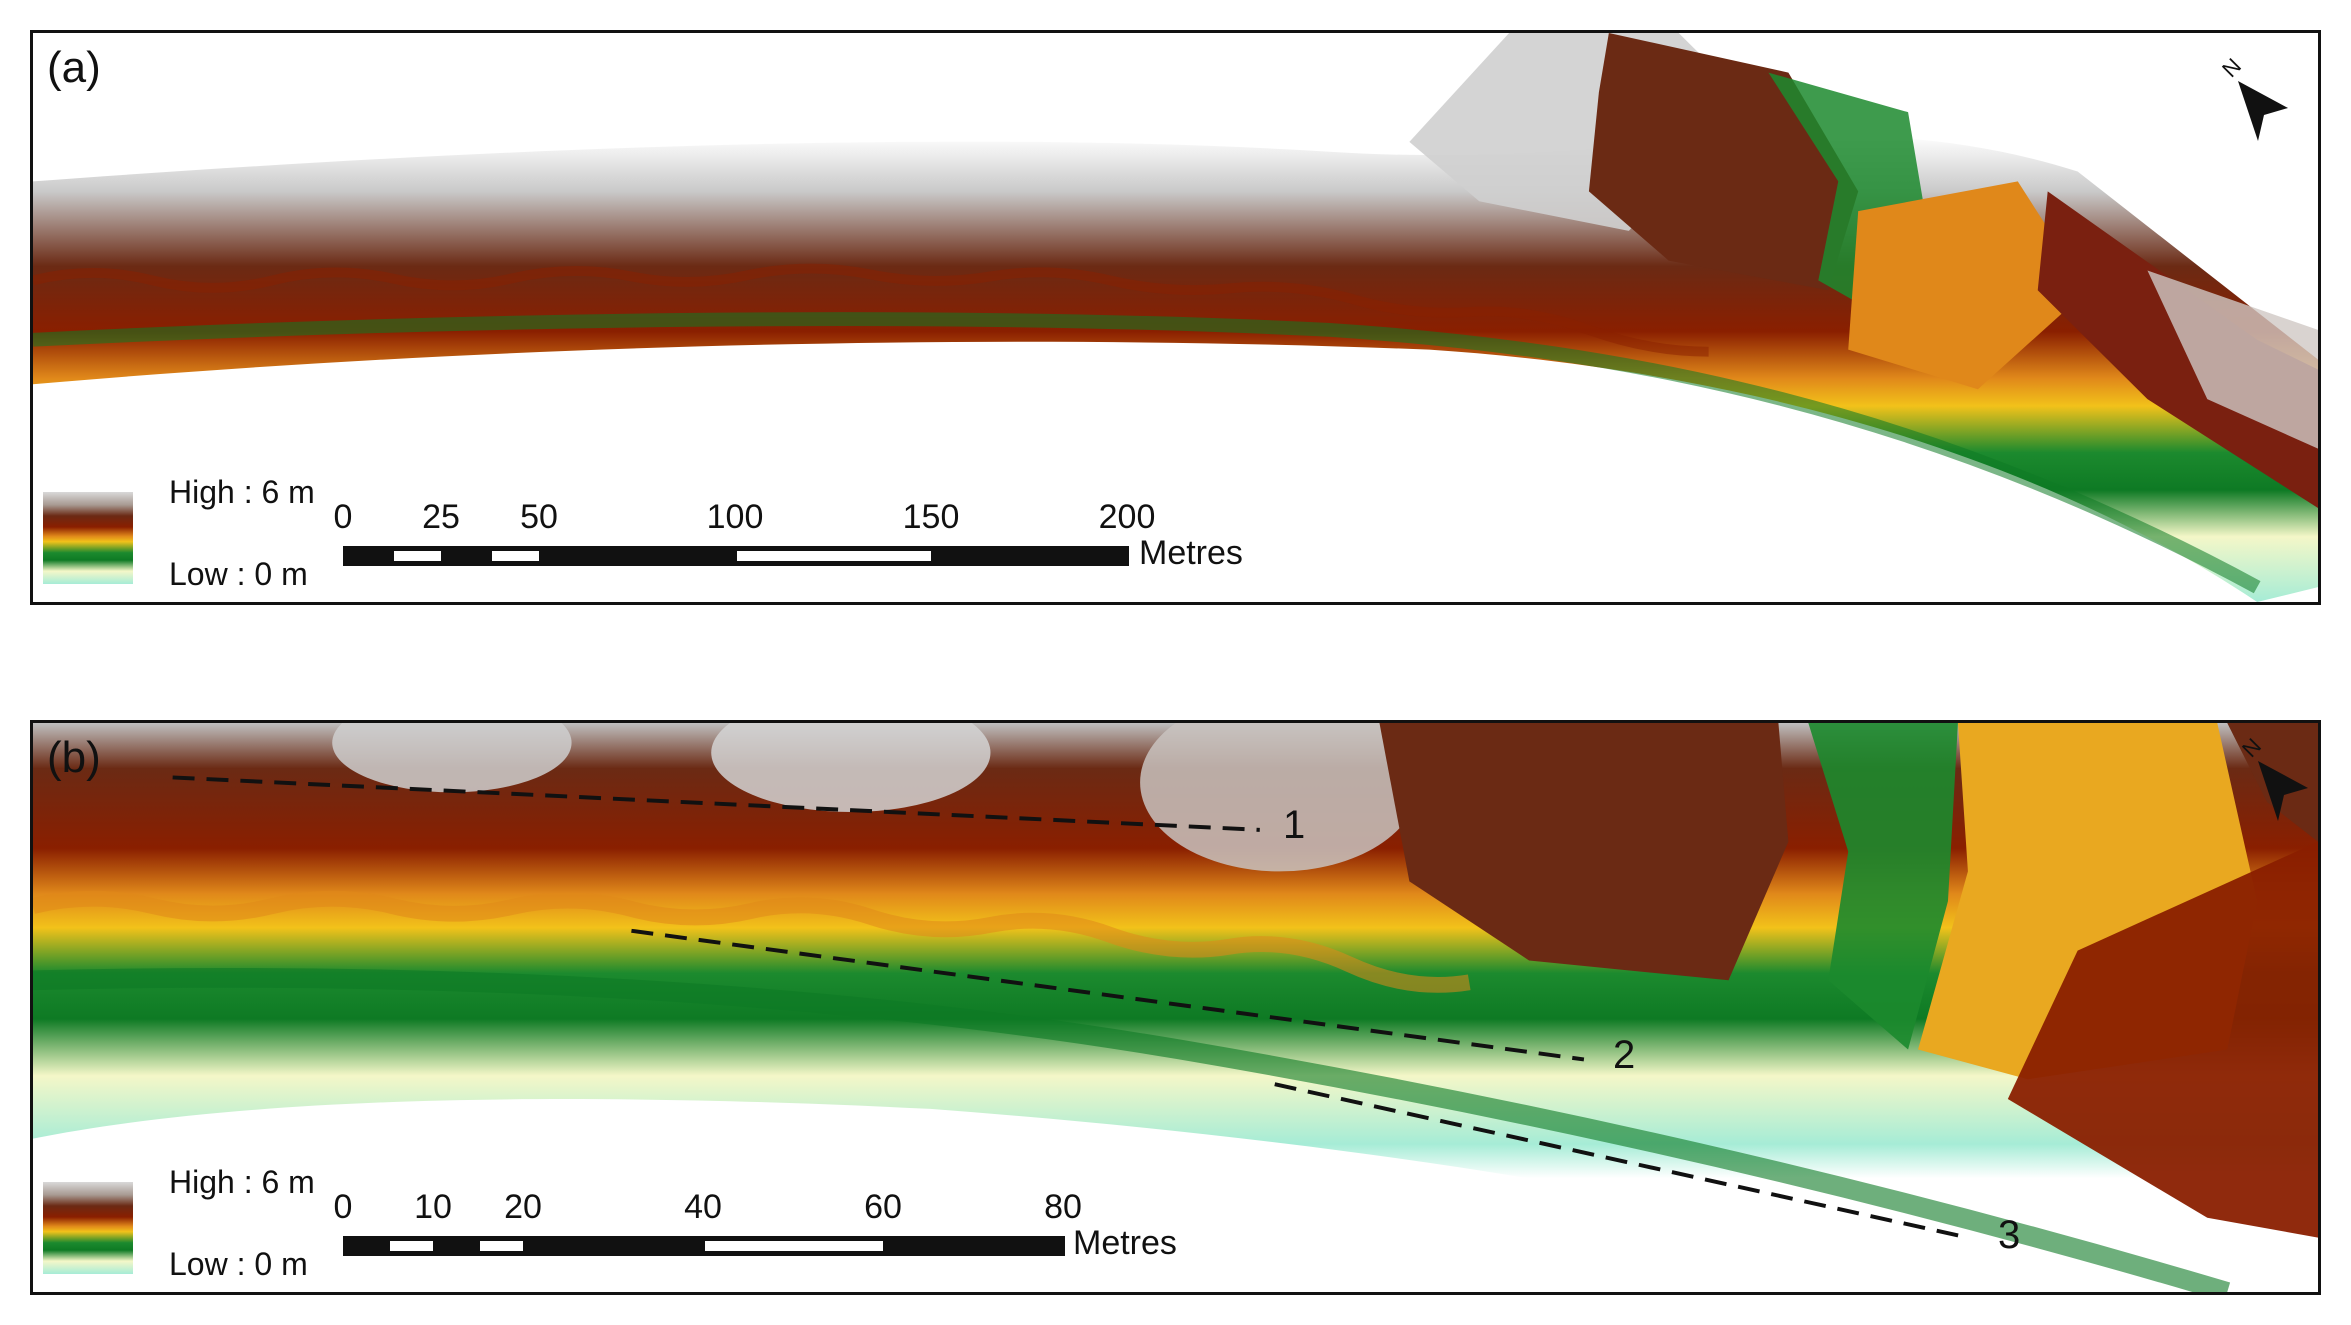  Describe the element at coordinates (931, 517) in the screenshot. I see `scale-tick-label: 150` at that location.